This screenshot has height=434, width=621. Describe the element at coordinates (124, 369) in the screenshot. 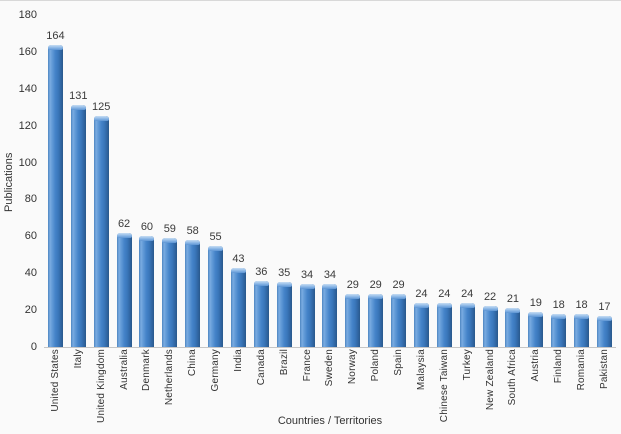

I see `x-tick-cell: Australia` at that location.